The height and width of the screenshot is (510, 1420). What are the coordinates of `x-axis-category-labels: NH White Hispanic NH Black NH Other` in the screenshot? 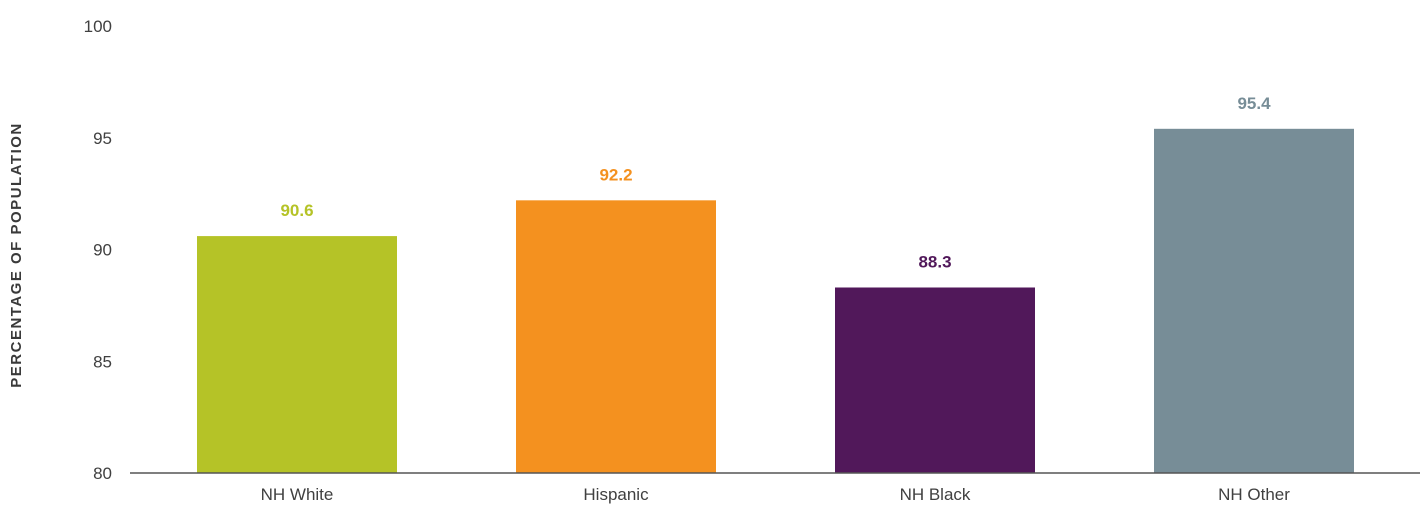 It's located at (776, 494).